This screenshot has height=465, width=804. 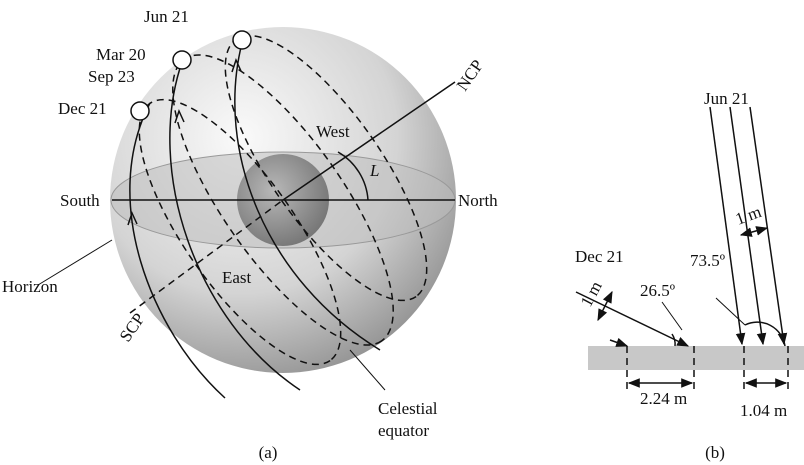 I want to click on label: NCP, so click(x=470, y=75).